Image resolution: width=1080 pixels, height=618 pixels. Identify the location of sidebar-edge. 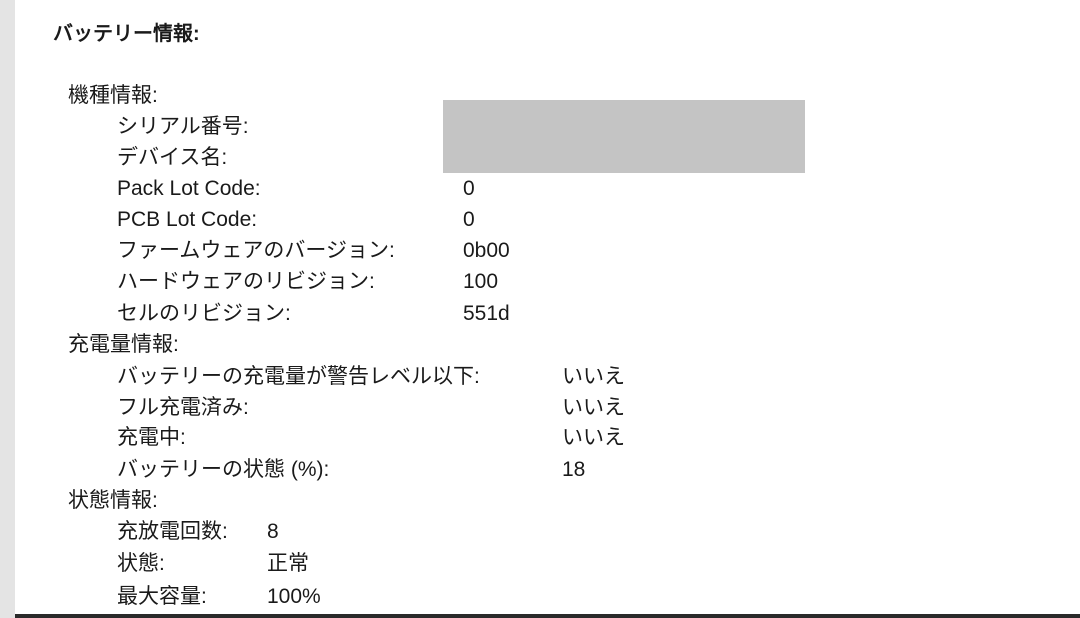
(7, 309).